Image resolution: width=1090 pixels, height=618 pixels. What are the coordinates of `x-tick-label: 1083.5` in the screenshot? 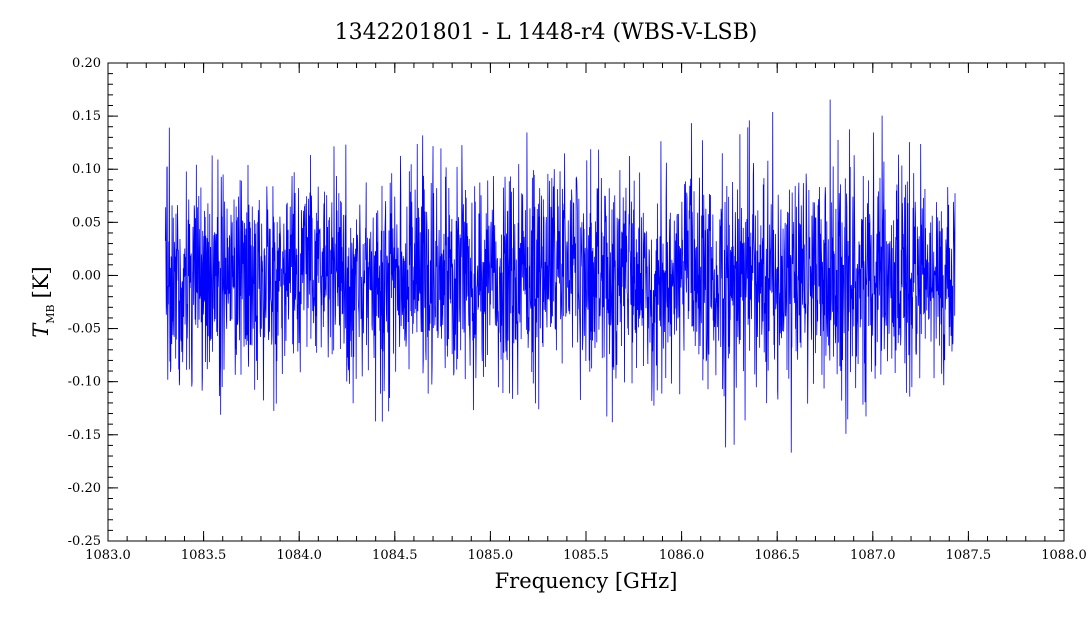 It's located at (204, 555).